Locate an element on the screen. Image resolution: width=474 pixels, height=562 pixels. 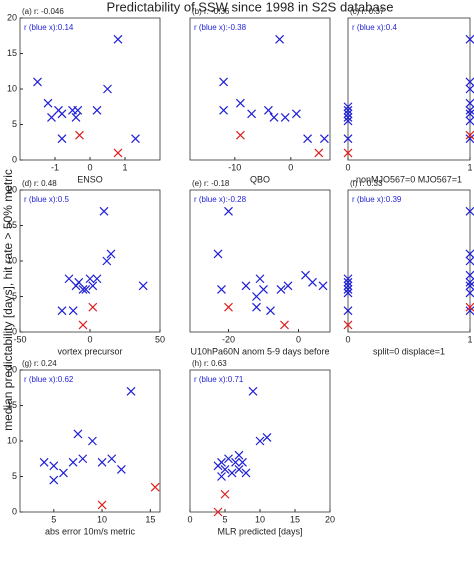
x-tick-label: 1 is located at coordinates (124, 167).